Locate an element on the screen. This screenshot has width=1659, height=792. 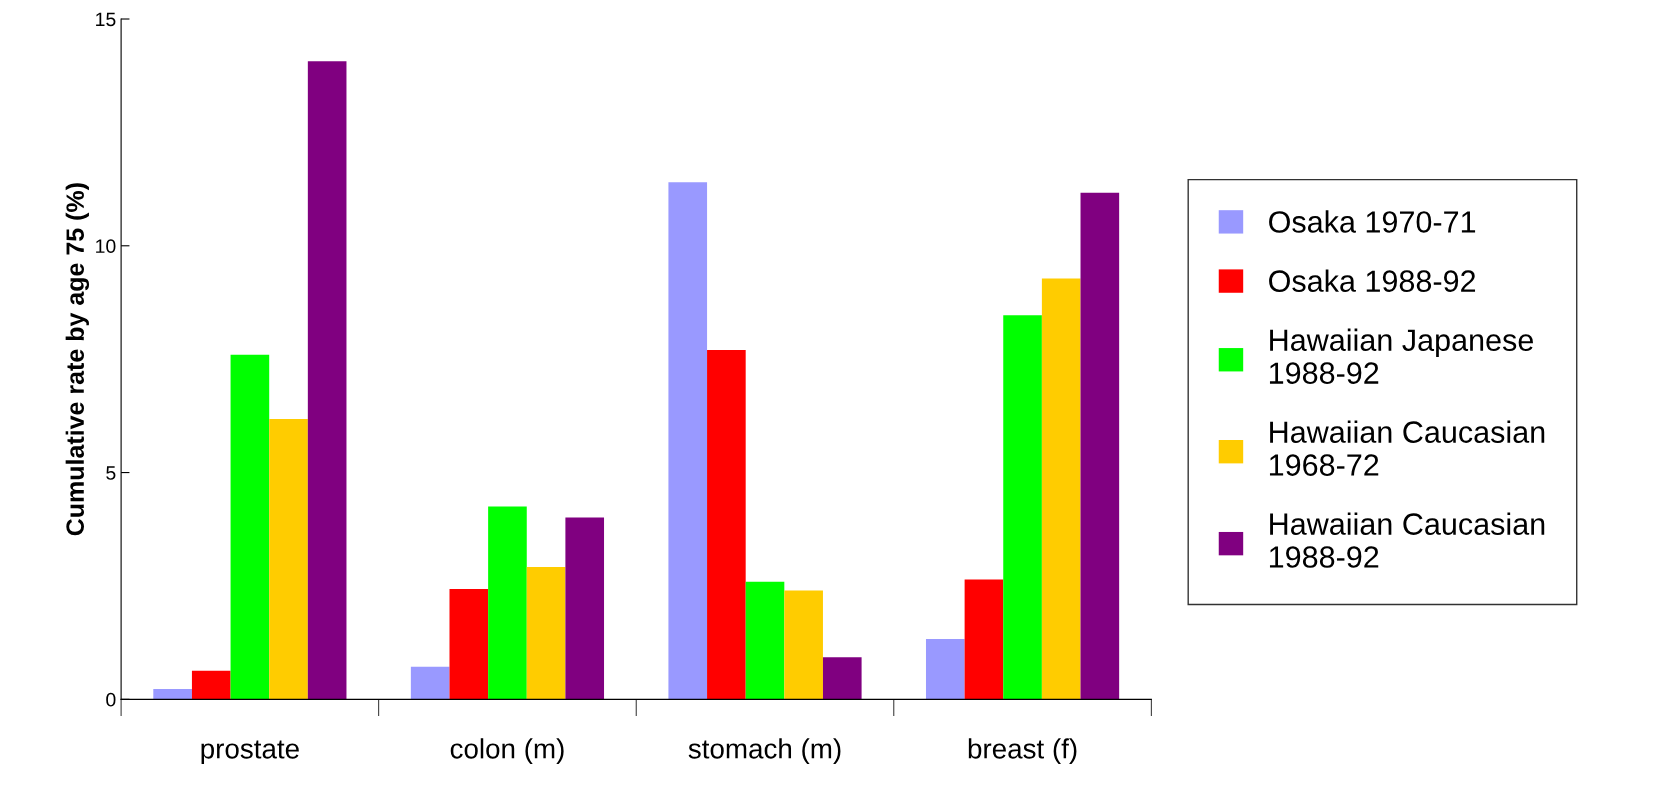
x-tick-label: stomach (m) is located at coordinates (764, 751).